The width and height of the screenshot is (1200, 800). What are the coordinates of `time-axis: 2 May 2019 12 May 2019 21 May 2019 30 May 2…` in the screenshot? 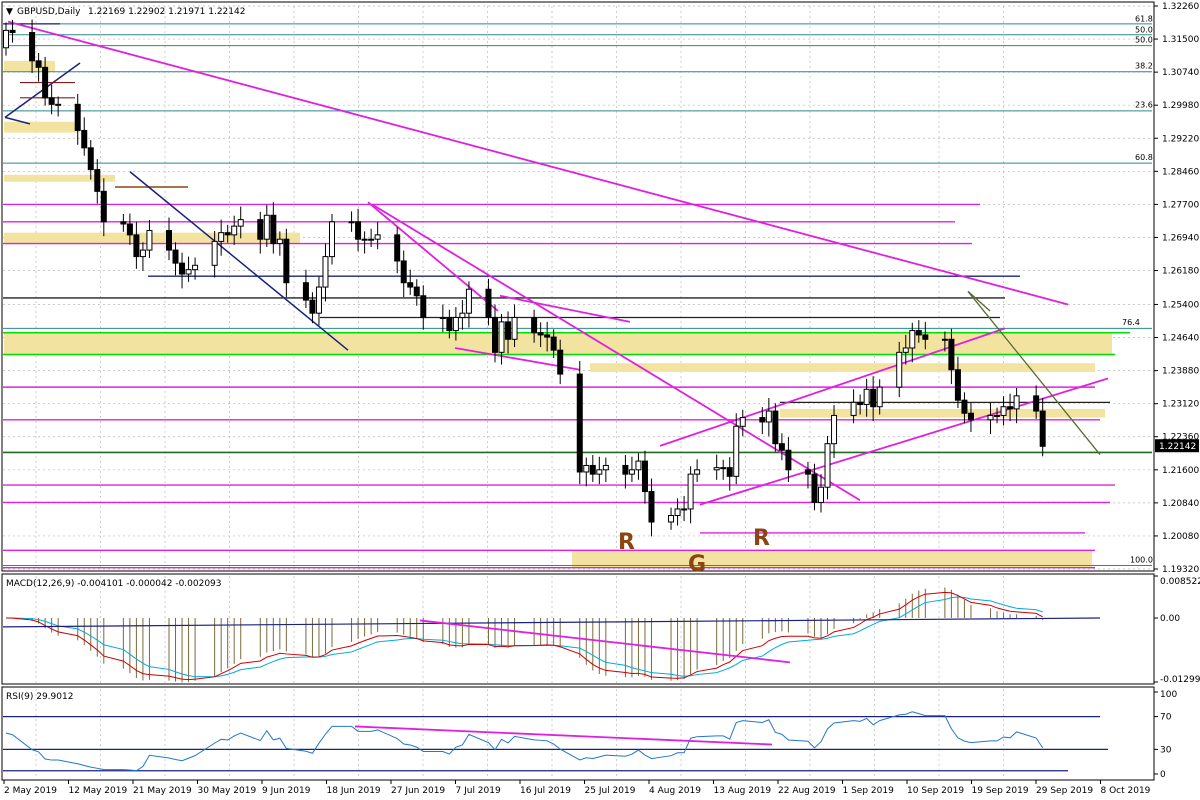 It's located at (577, 788).